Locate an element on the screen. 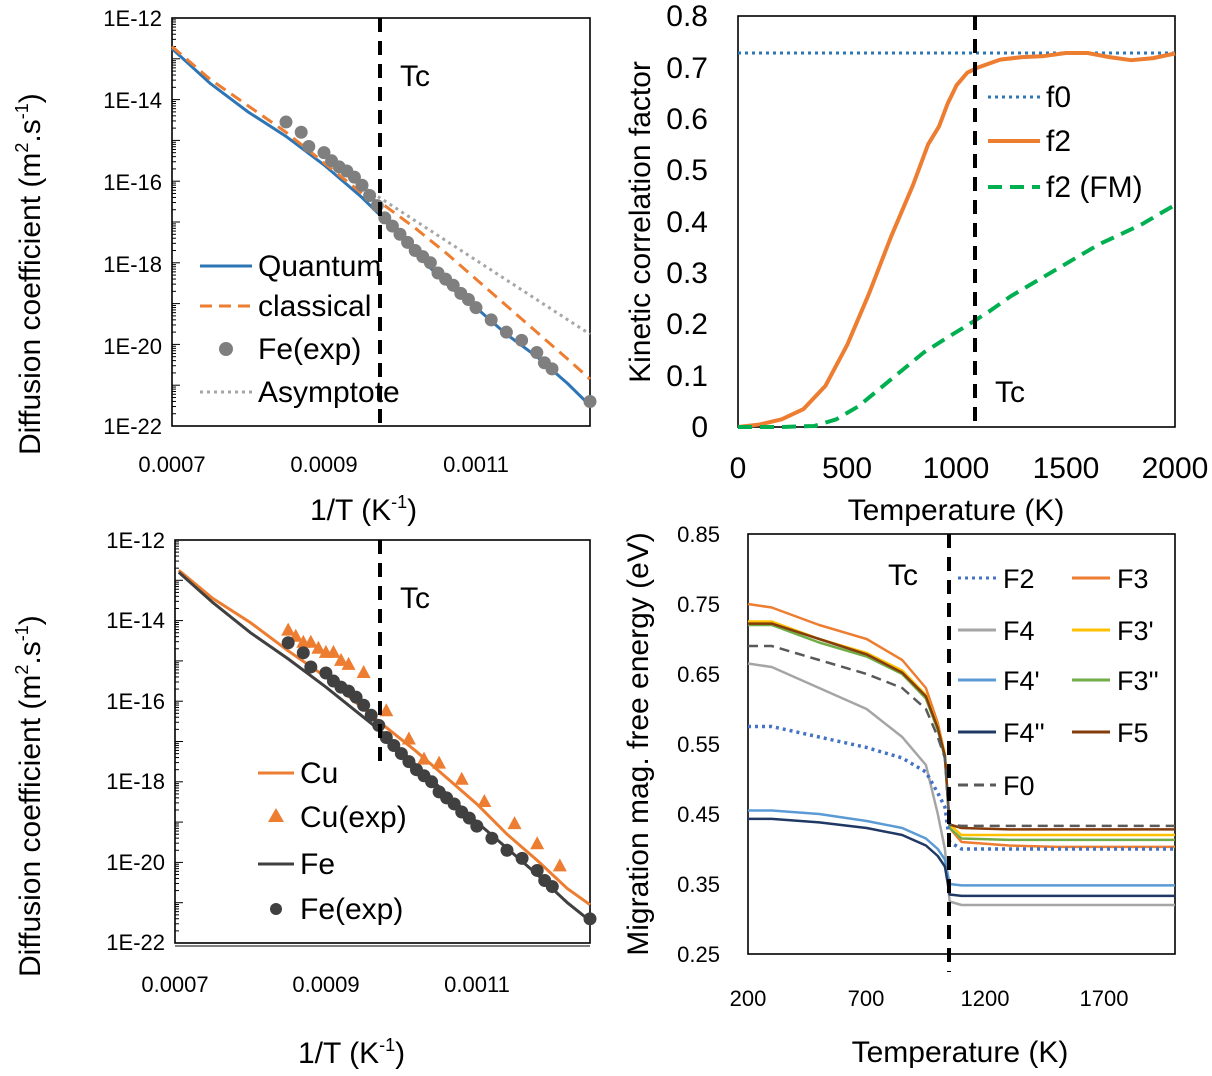  legend: f0 f2 f2 (FM) is located at coordinates (1065, 142).